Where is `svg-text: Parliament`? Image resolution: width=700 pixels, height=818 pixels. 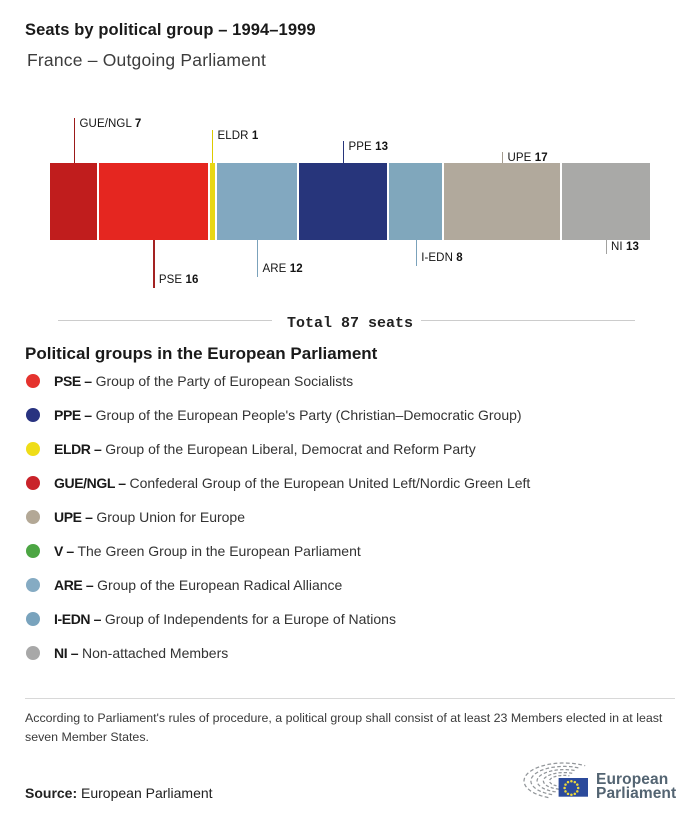
svg-text: Parliament is located at coordinates (636, 793).